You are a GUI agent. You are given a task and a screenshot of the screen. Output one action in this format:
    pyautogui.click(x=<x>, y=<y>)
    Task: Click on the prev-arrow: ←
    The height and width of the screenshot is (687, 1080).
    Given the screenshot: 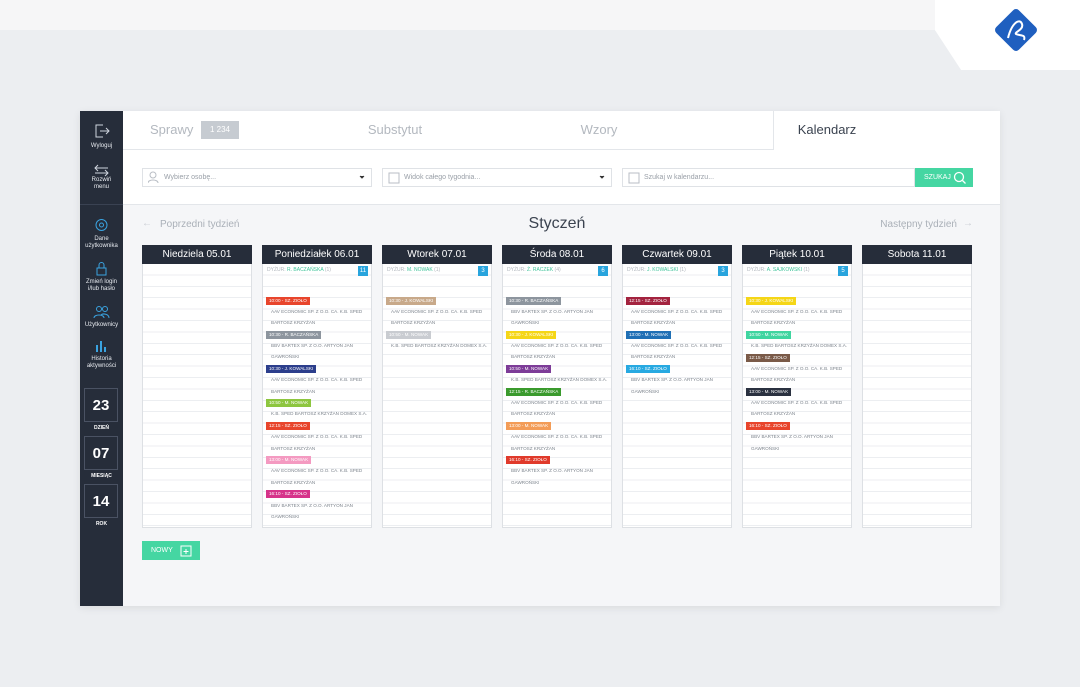 What is the action you would take?
    pyautogui.click(x=147, y=223)
    